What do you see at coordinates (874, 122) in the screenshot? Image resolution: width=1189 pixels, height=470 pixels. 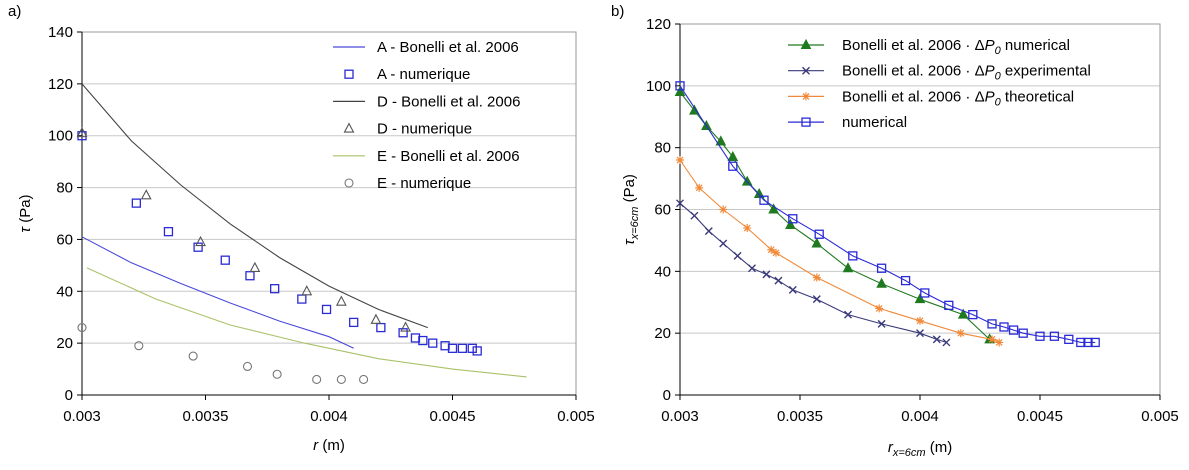 I see `legend-label: numerical` at bounding box center [874, 122].